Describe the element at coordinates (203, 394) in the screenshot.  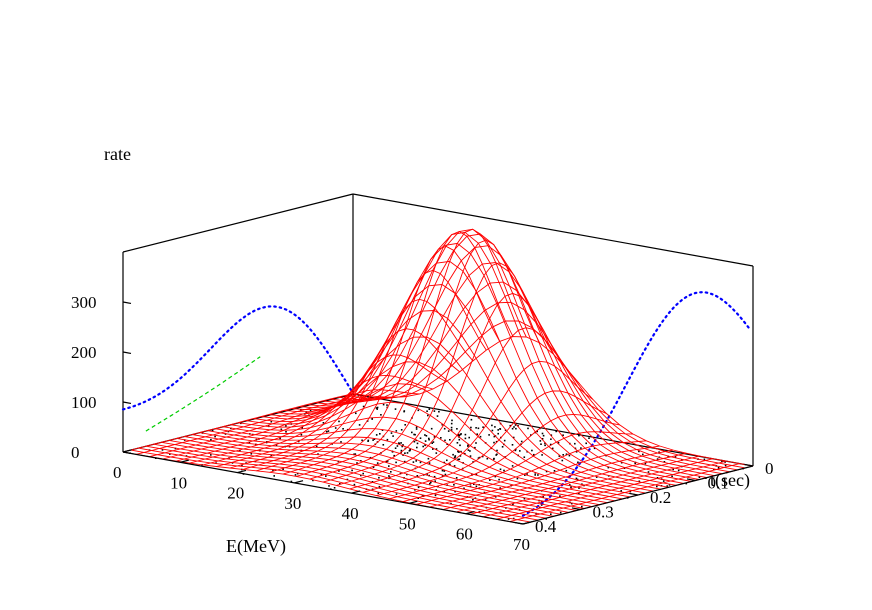
I see `green-contour` at that location.